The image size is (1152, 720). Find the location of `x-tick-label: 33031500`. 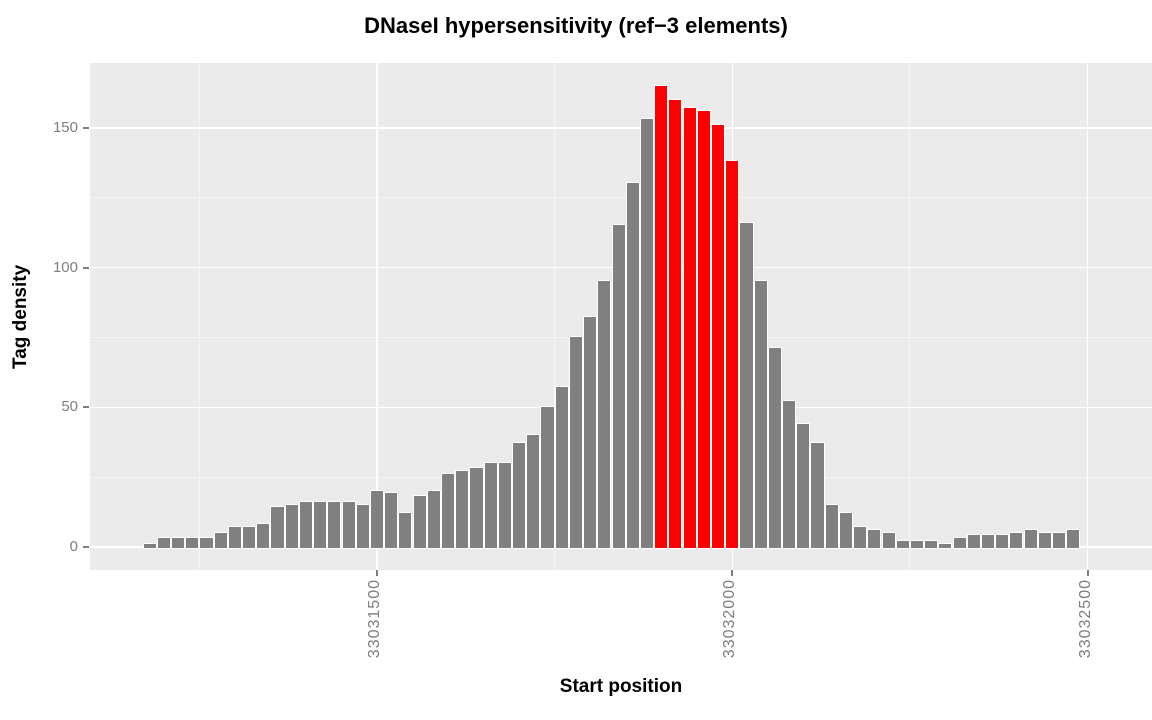

x-tick-label: 33031500 is located at coordinates (374, 619).